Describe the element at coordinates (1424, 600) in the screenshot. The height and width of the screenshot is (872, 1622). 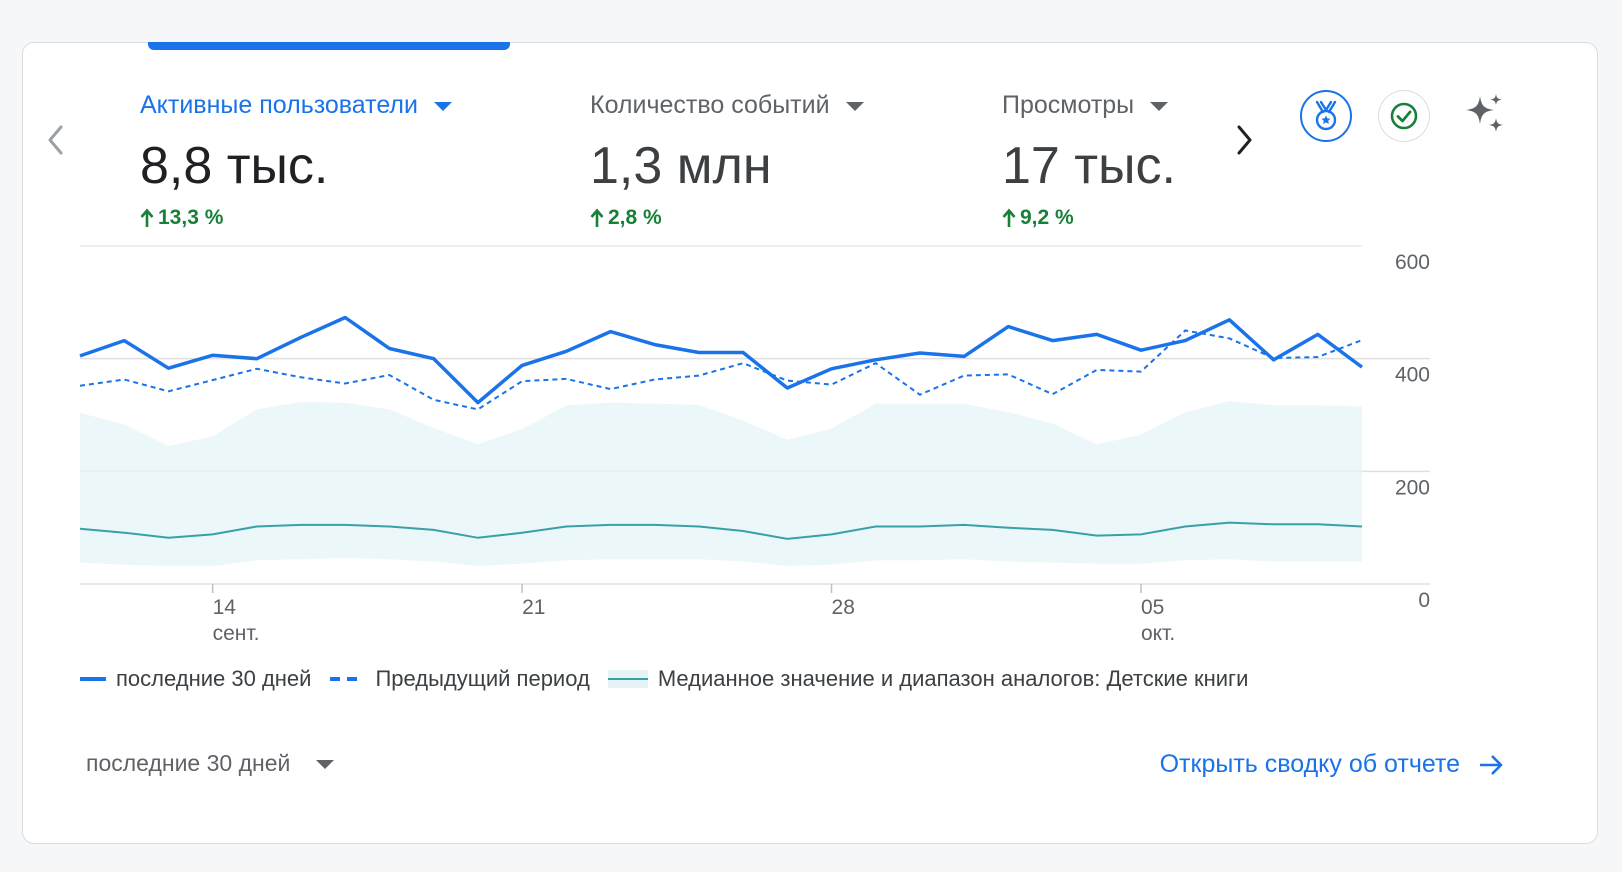
I see `y-tick-label: 0` at that location.